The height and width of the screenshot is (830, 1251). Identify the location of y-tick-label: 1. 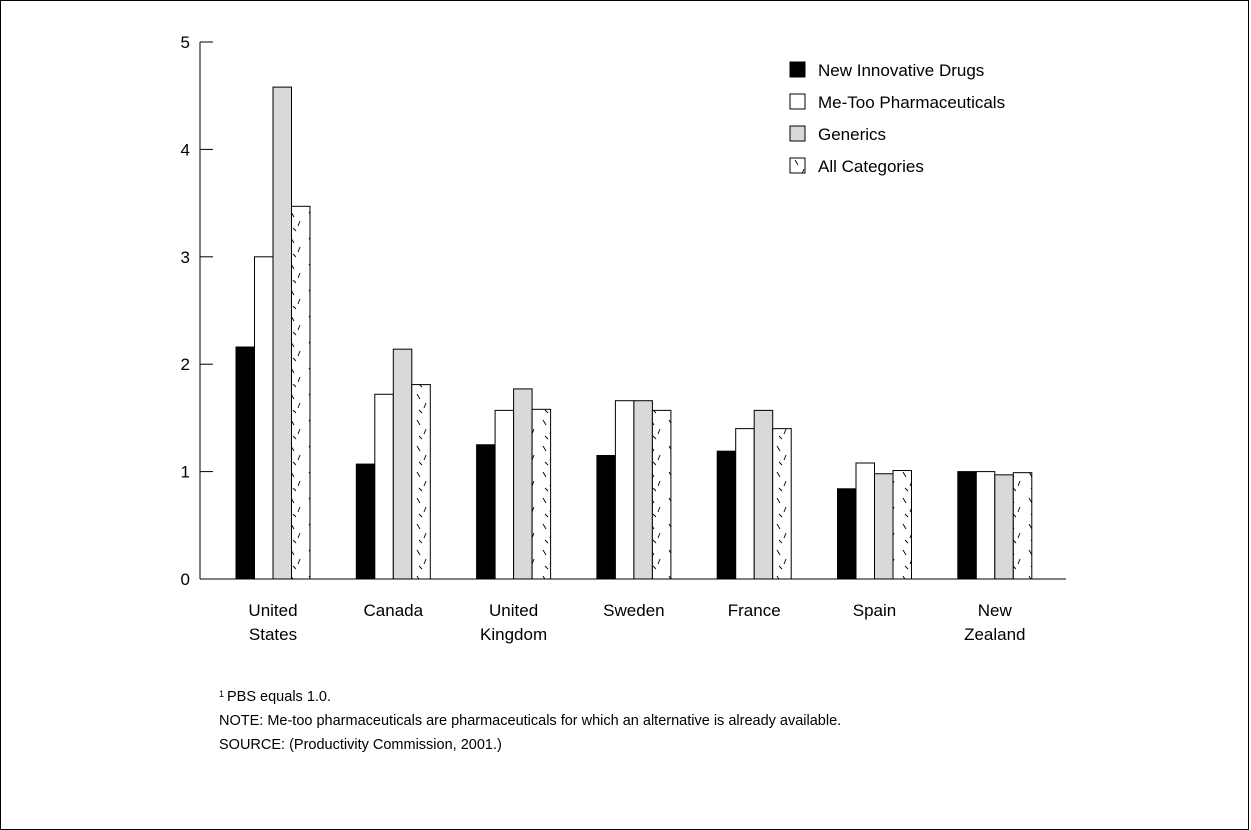
(185, 472).